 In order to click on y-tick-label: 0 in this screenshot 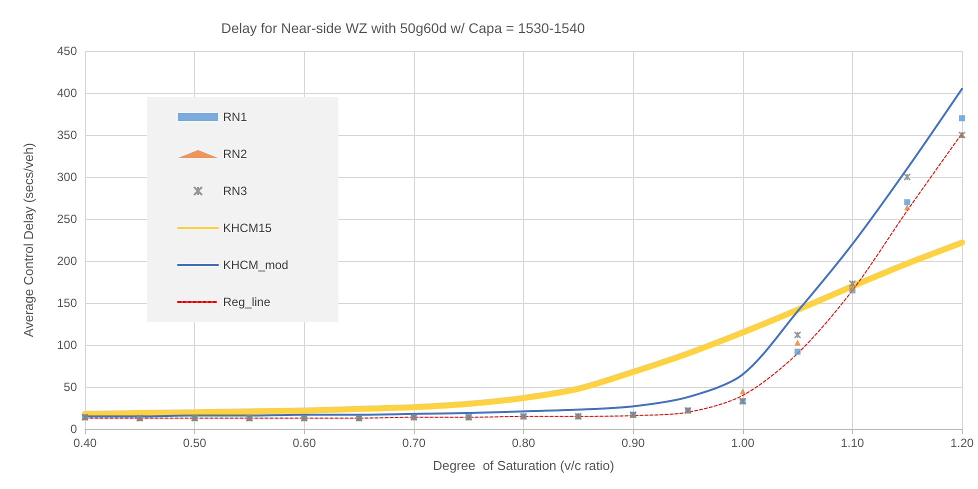, I will do `click(74, 429)`.